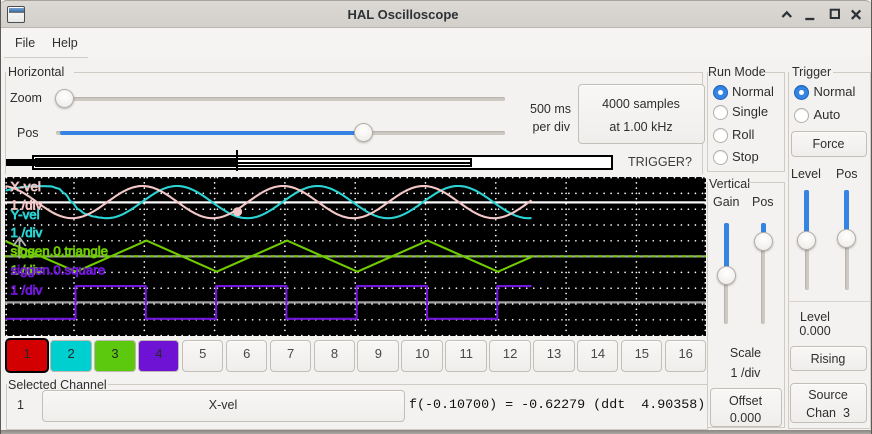 The height and width of the screenshot is (434, 872). Describe the element at coordinates (24, 214) in the screenshot. I see `svg-text: Y-vel` at that location.